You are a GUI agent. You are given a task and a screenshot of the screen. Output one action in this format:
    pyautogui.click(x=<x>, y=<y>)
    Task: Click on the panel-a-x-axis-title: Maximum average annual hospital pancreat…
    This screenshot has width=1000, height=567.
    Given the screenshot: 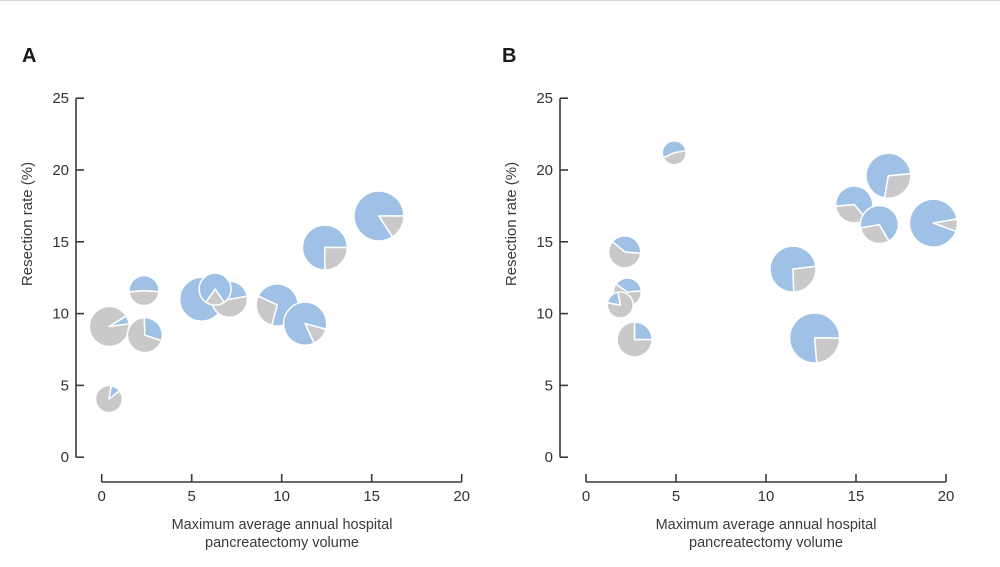 What is the action you would take?
    pyautogui.click(x=282, y=534)
    